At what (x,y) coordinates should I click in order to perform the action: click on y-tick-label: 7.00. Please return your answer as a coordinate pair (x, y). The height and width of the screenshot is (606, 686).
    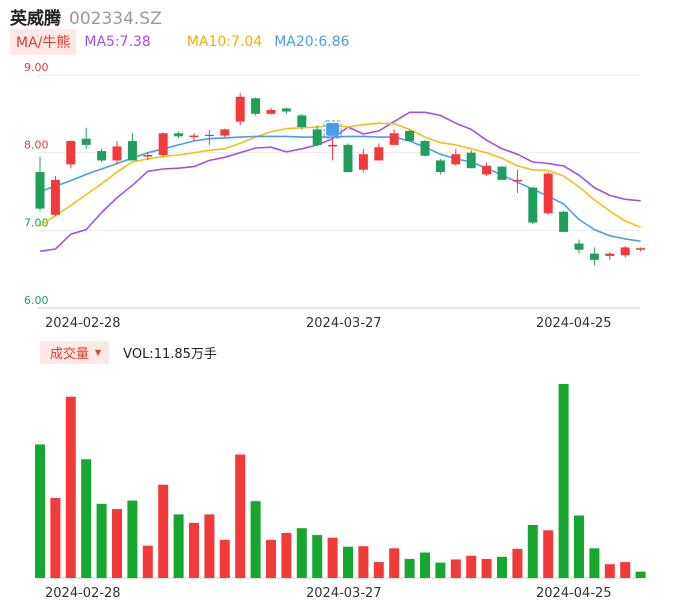
    Looking at the image, I should click on (36, 222).